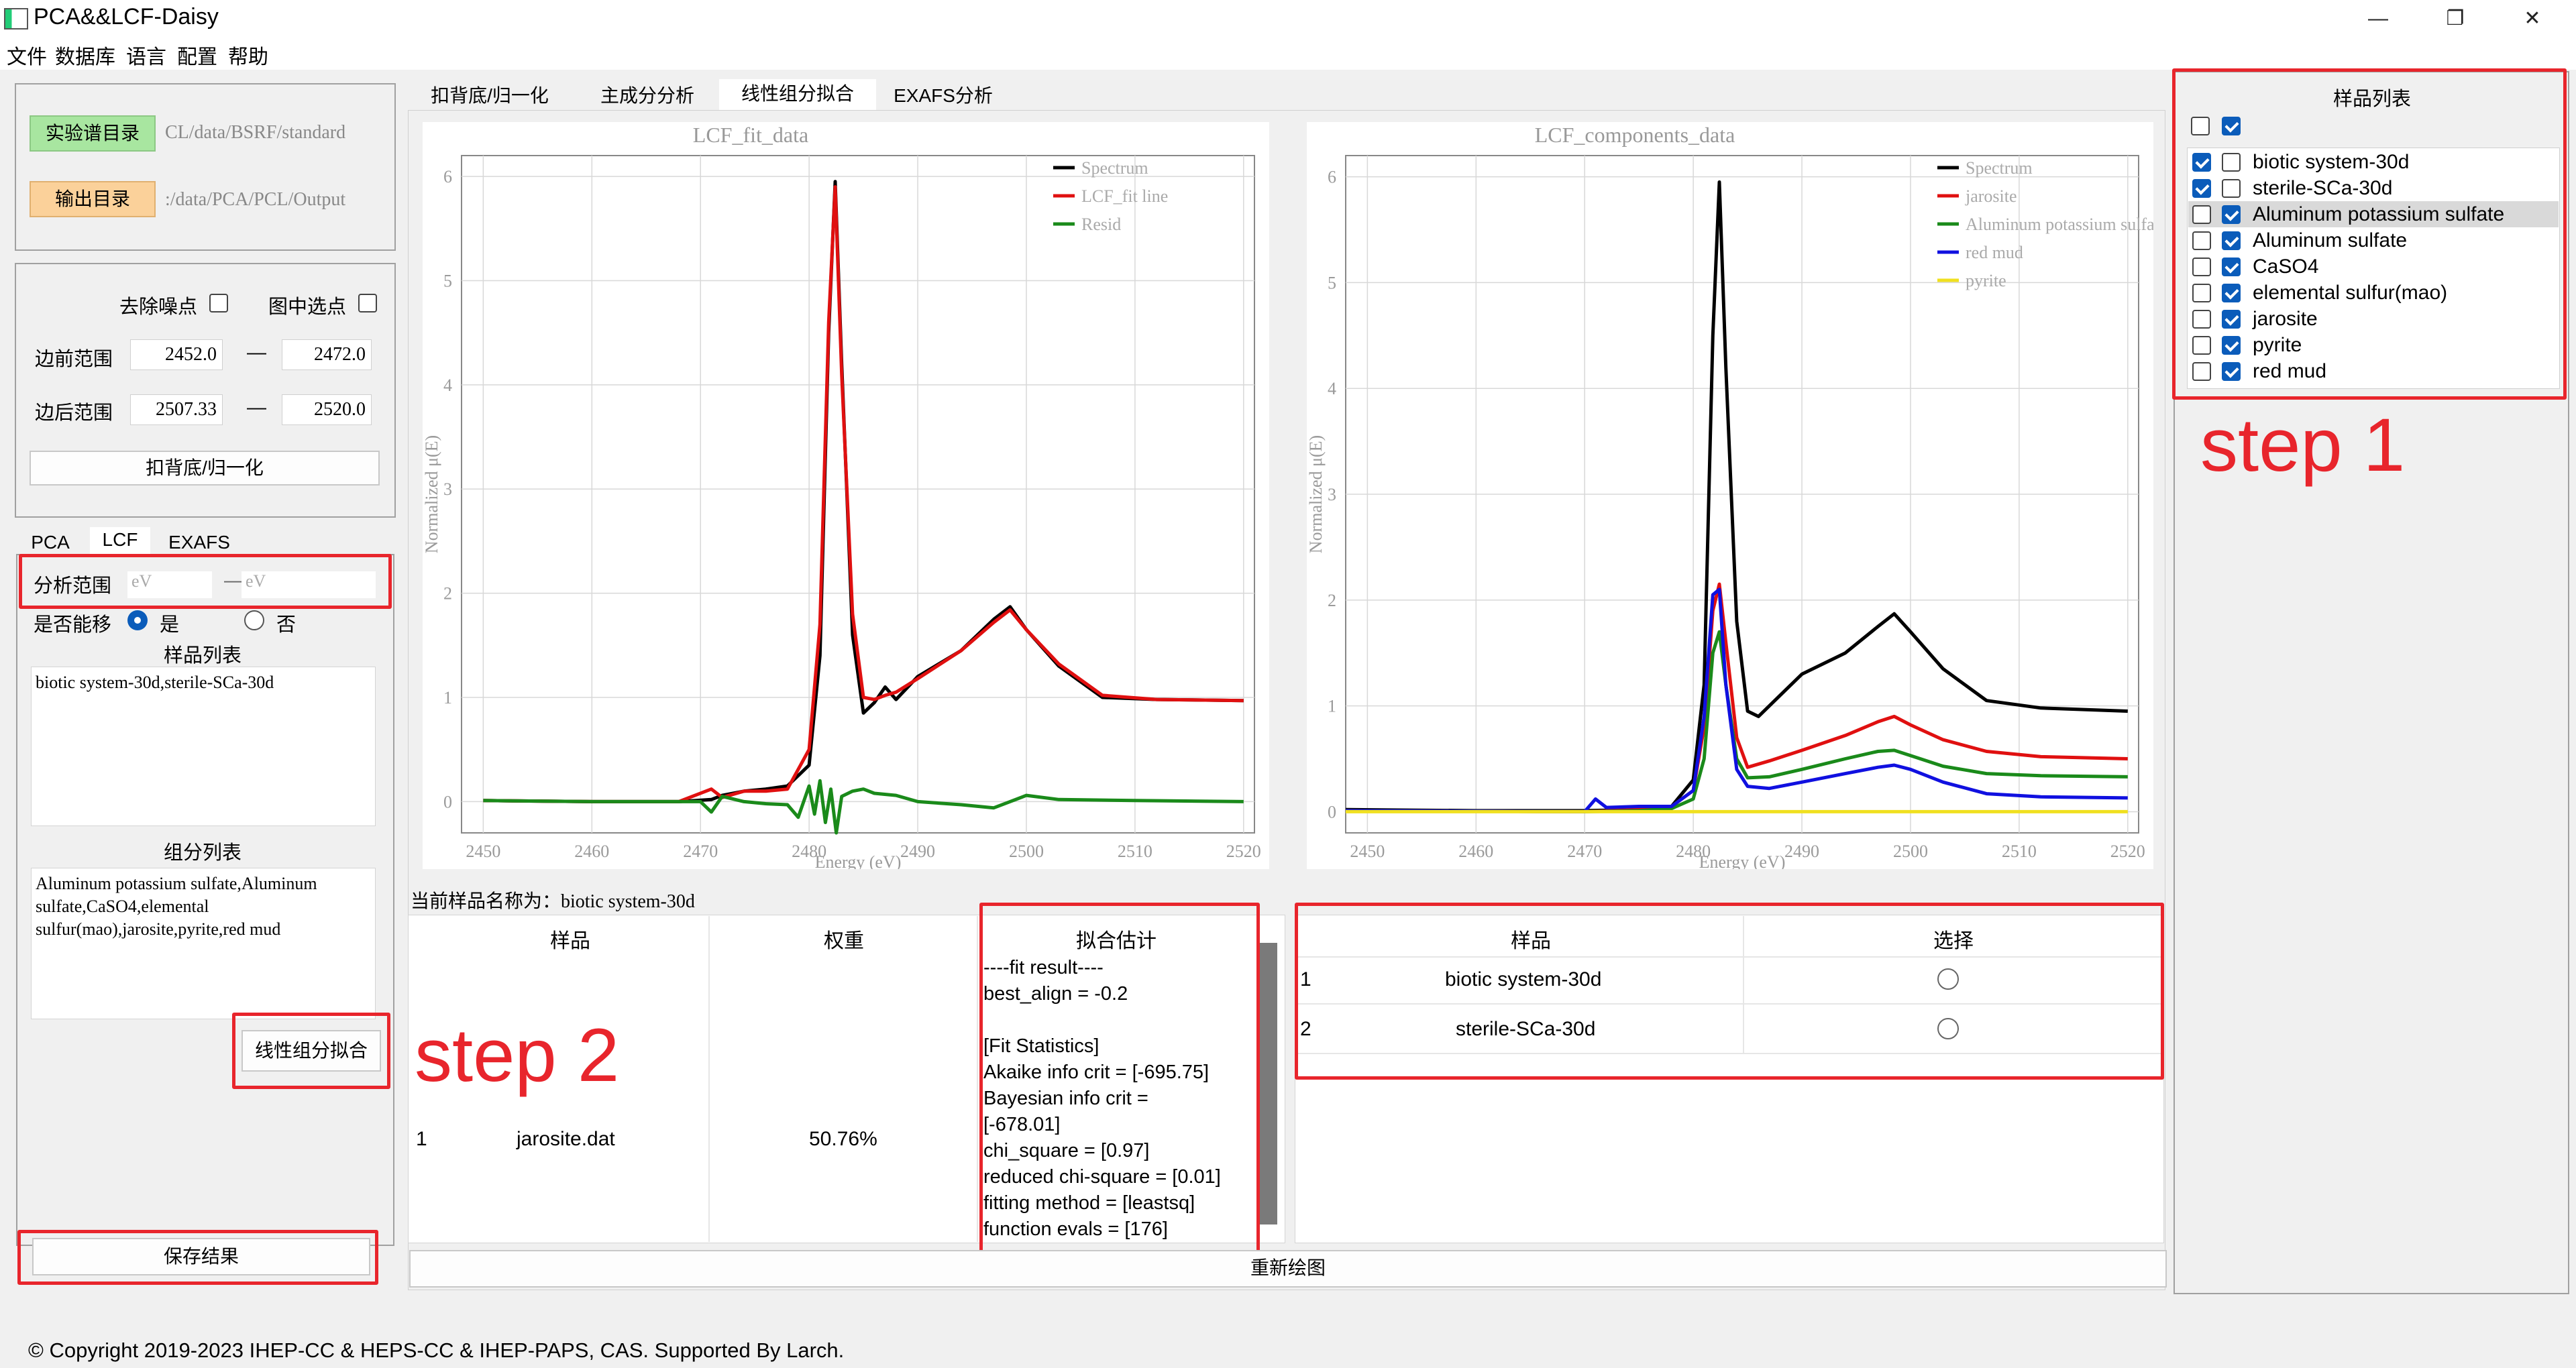 This screenshot has width=2576, height=1368. What do you see at coordinates (846, 1079) in the screenshot?
I see `result-table` at bounding box center [846, 1079].